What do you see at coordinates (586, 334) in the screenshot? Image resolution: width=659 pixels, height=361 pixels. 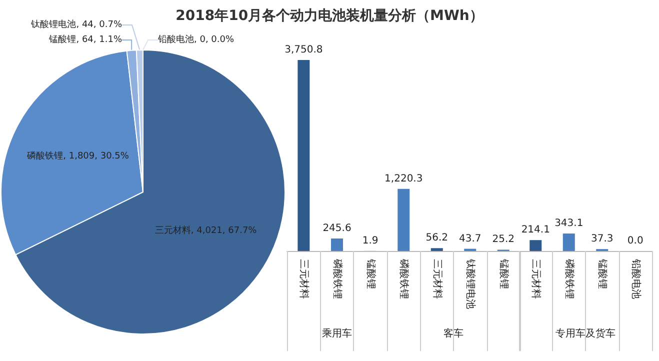 I see `x-axis-title: 专用车及货车` at bounding box center [586, 334].